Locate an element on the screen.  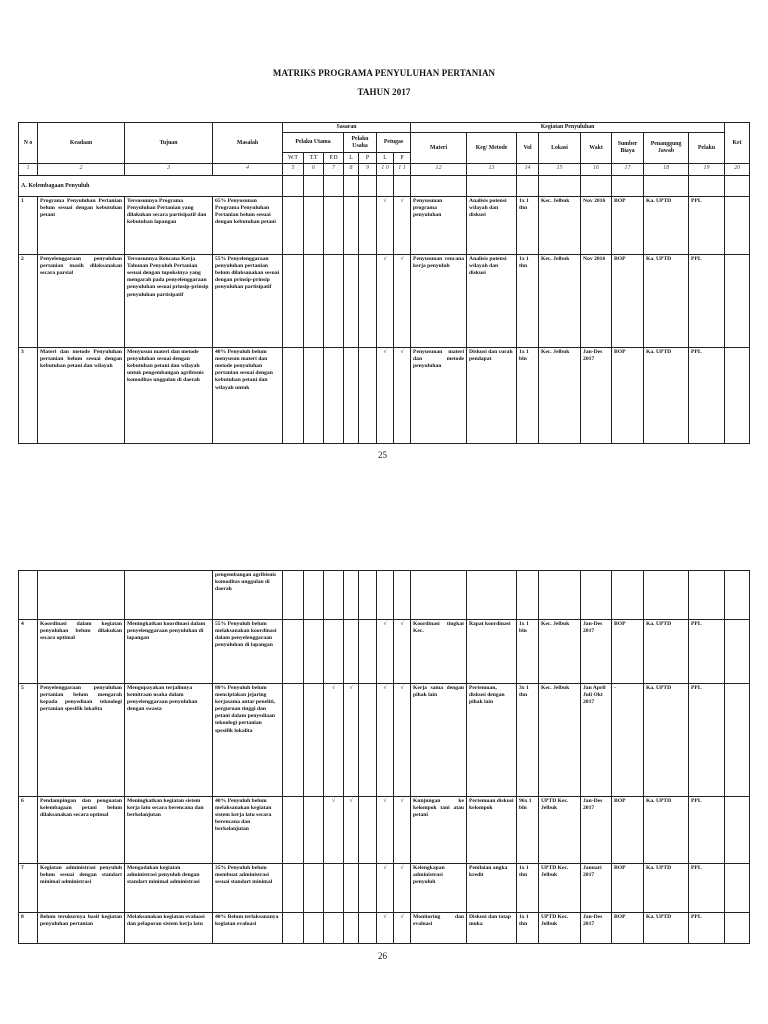
cell-waktu: Januari 2017 is located at coordinates (596, 888).